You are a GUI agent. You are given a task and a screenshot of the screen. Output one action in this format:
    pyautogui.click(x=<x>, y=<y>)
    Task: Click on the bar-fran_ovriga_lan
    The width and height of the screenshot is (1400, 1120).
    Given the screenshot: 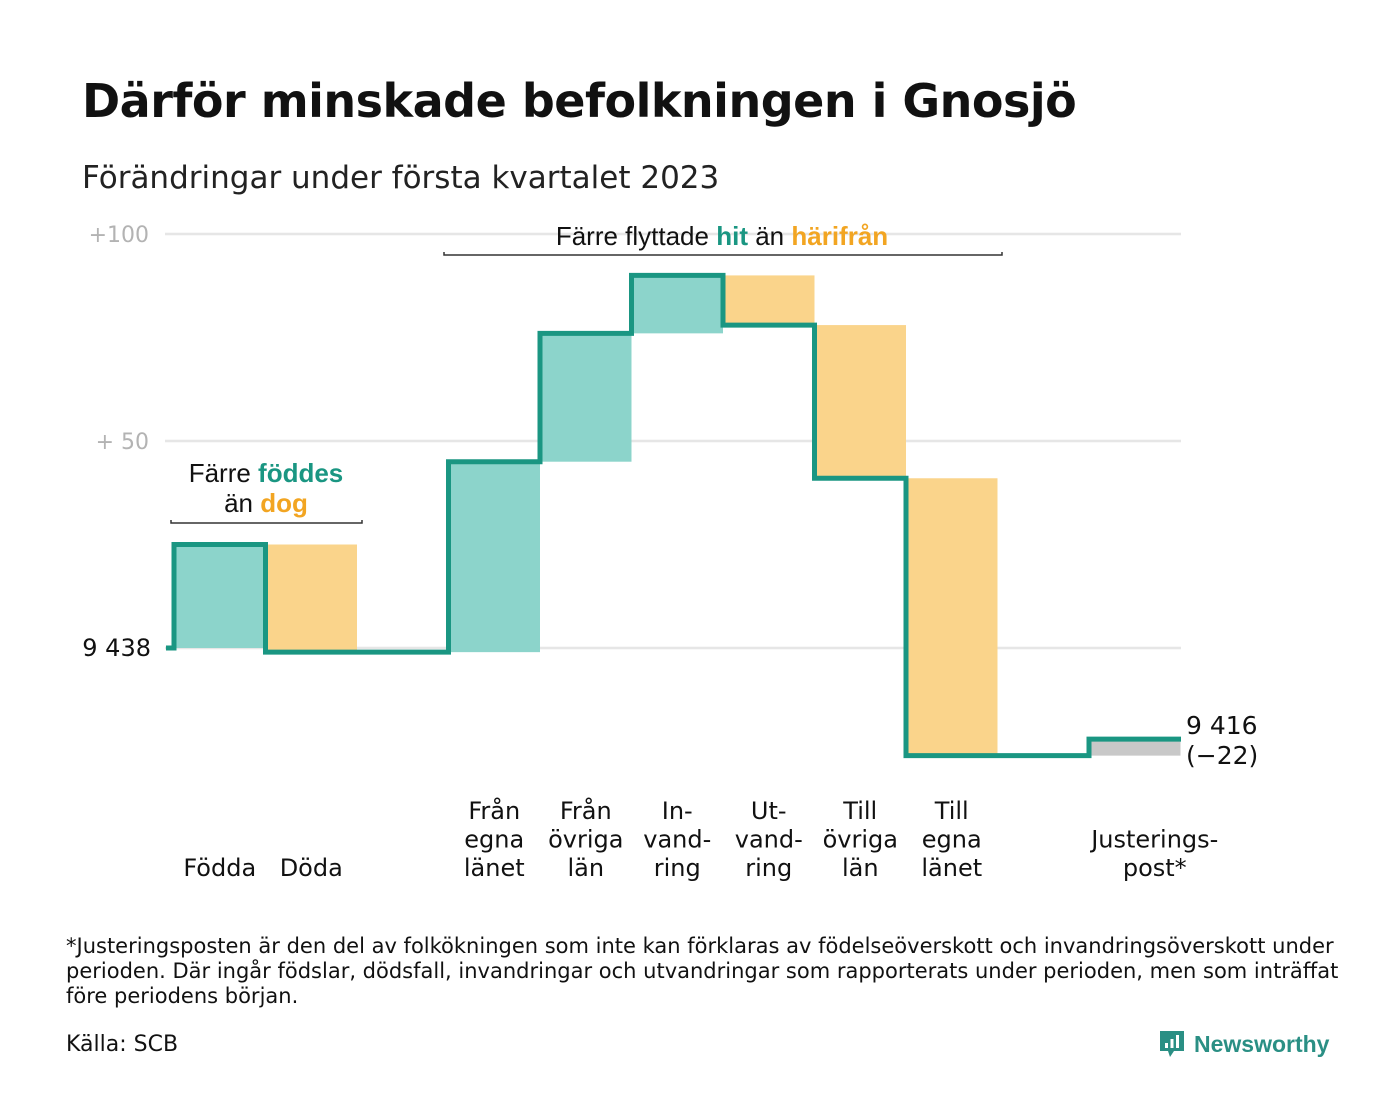 What is the action you would take?
    pyautogui.click(x=586, y=397)
    